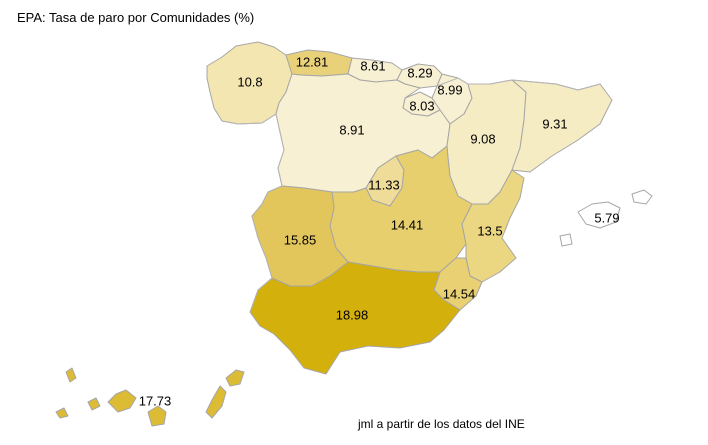 This screenshot has height=445, width=708. Describe the element at coordinates (155, 401) in the screenshot. I see `value-label-canarias: 17.73` at that location.